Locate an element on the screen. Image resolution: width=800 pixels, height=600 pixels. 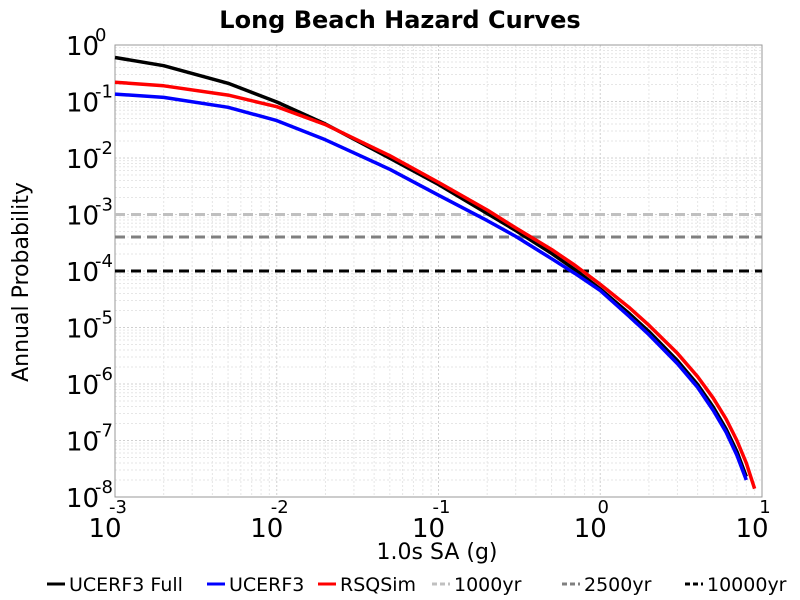
legend-label: UCERF3 is located at coordinates (266, 585).